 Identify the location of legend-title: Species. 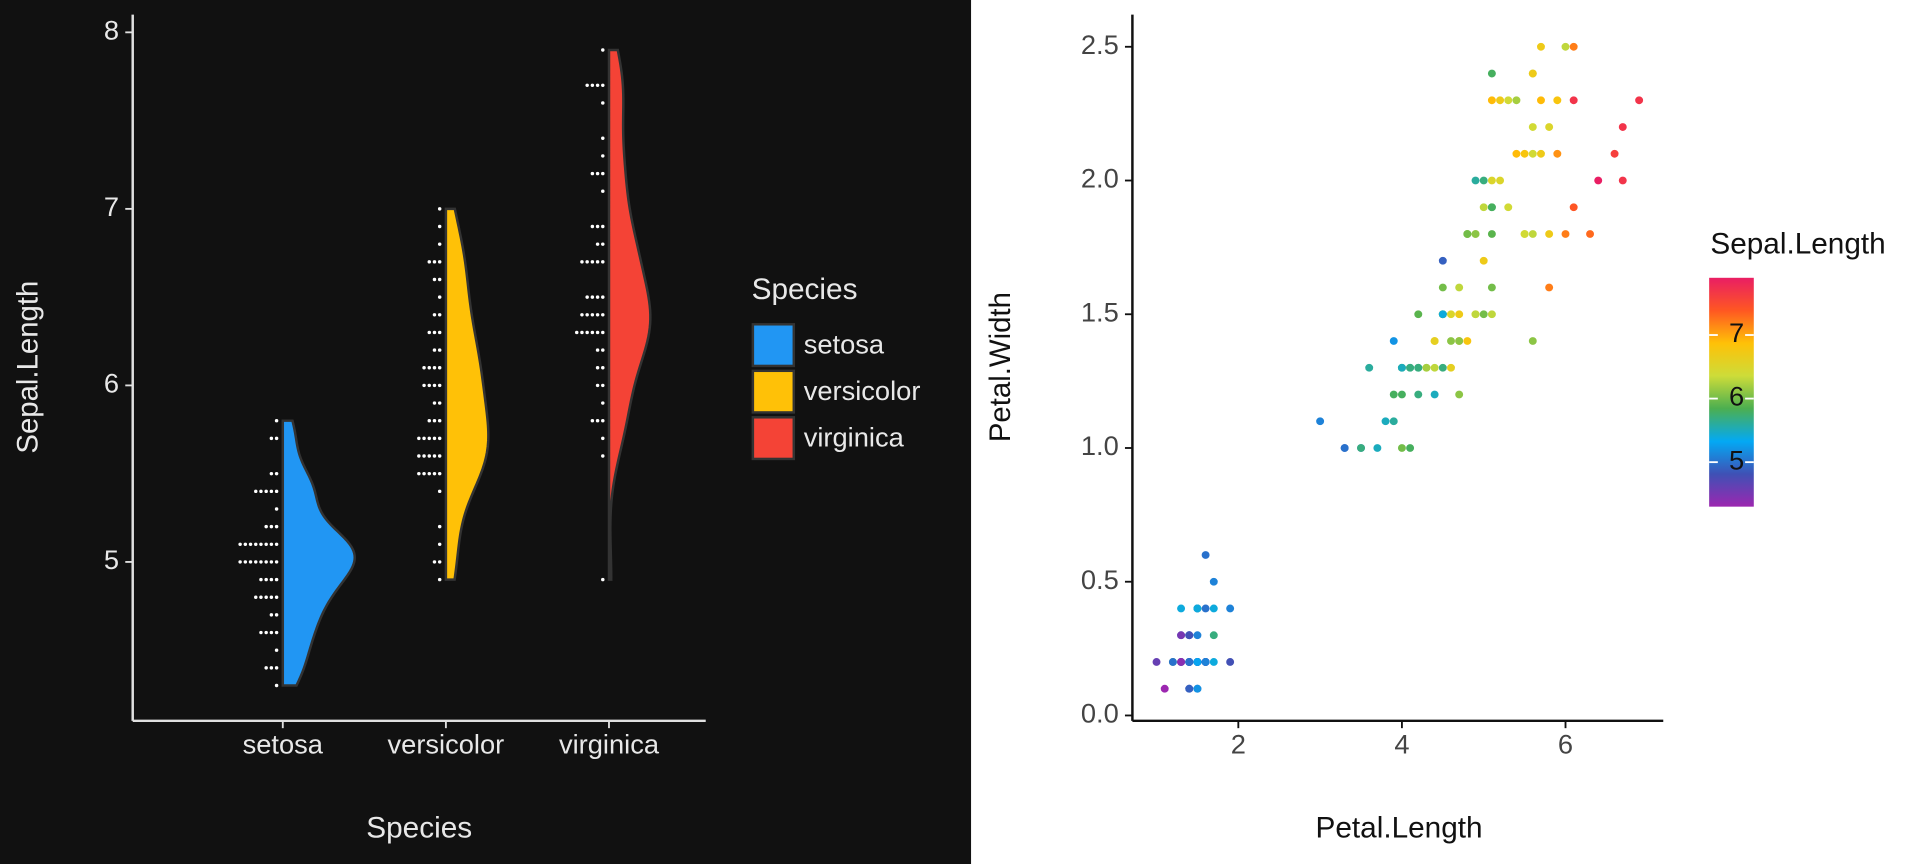
(805, 289).